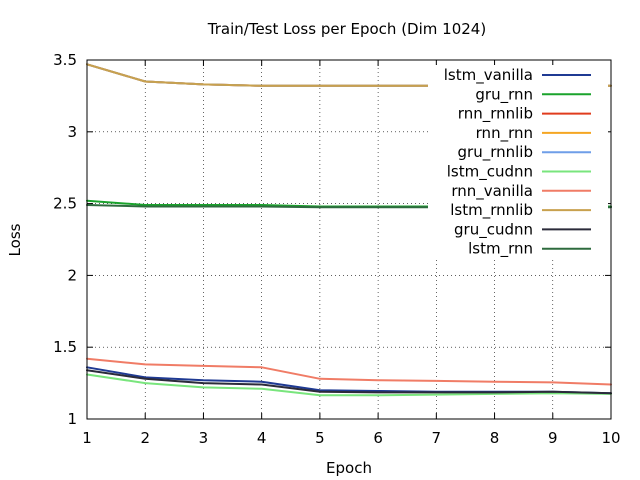  I want to click on x-tick-label: 5, so click(320, 438).